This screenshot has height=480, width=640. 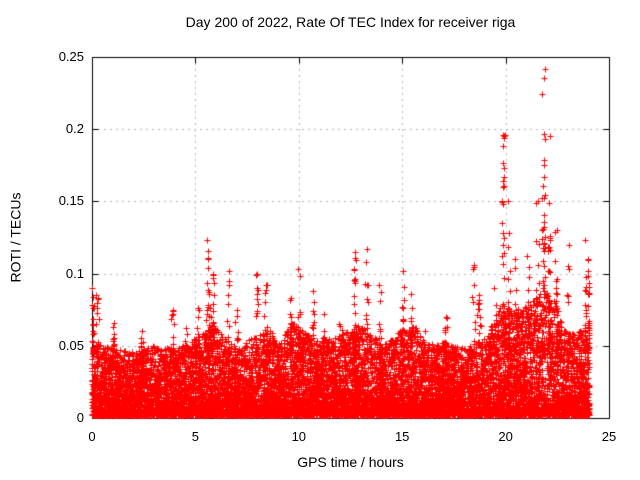 What do you see at coordinates (299, 436) in the screenshot?
I see `x-tick-label: 10` at bounding box center [299, 436].